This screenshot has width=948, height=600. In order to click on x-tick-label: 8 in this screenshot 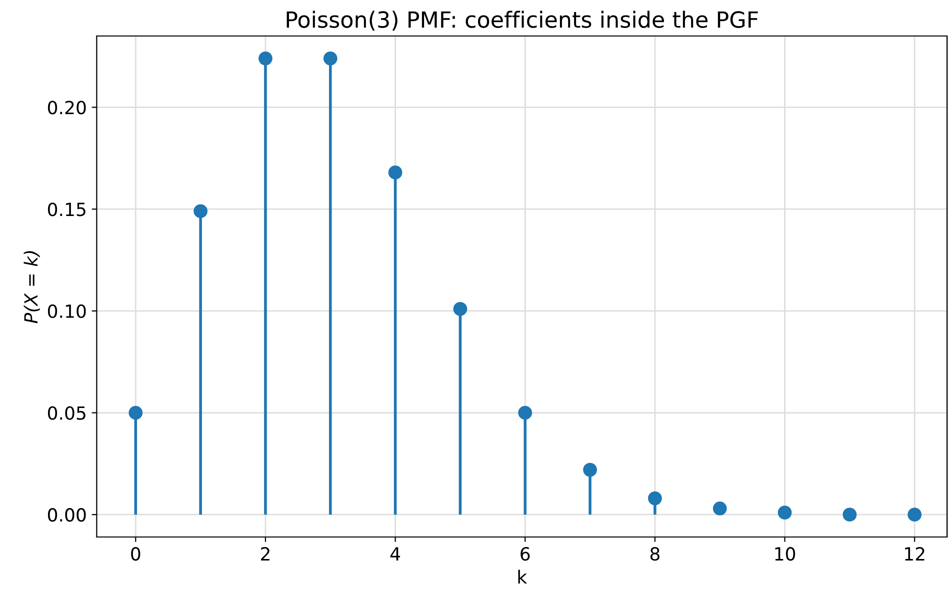, I will do `click(655, 554)`.